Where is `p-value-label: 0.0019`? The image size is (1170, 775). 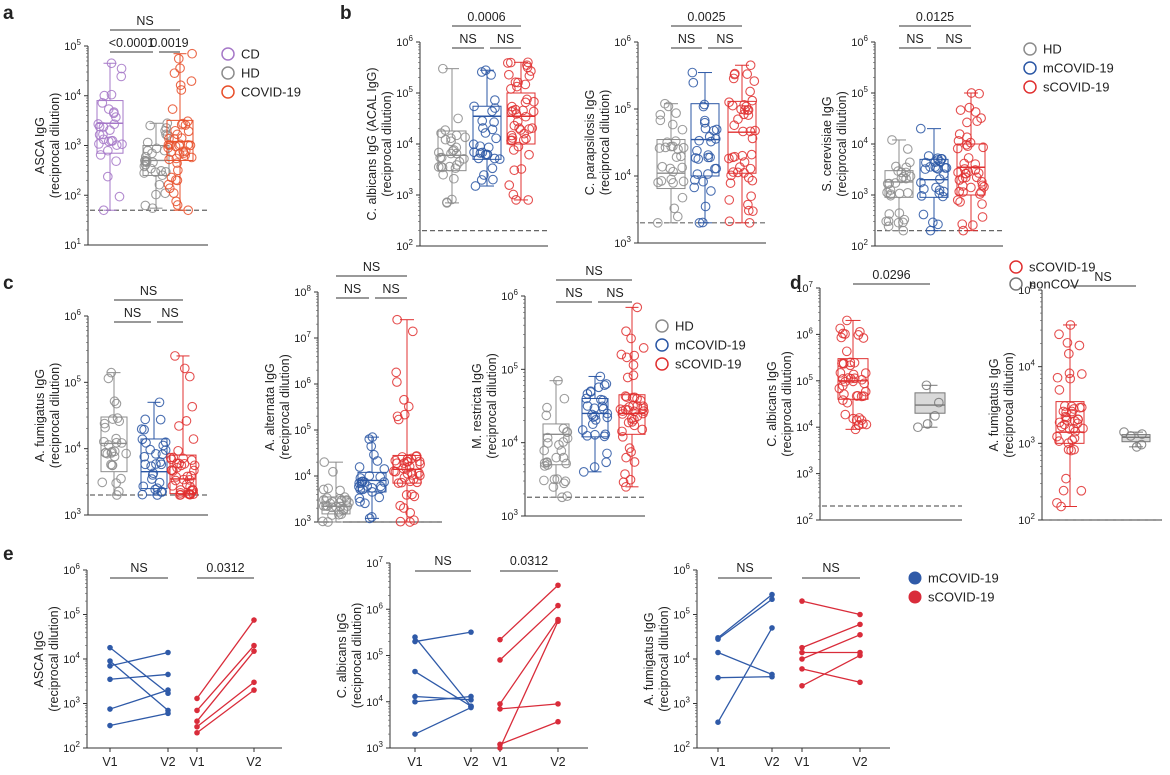 p-value-label: 0.0019 is located at coordinates (169, 43).